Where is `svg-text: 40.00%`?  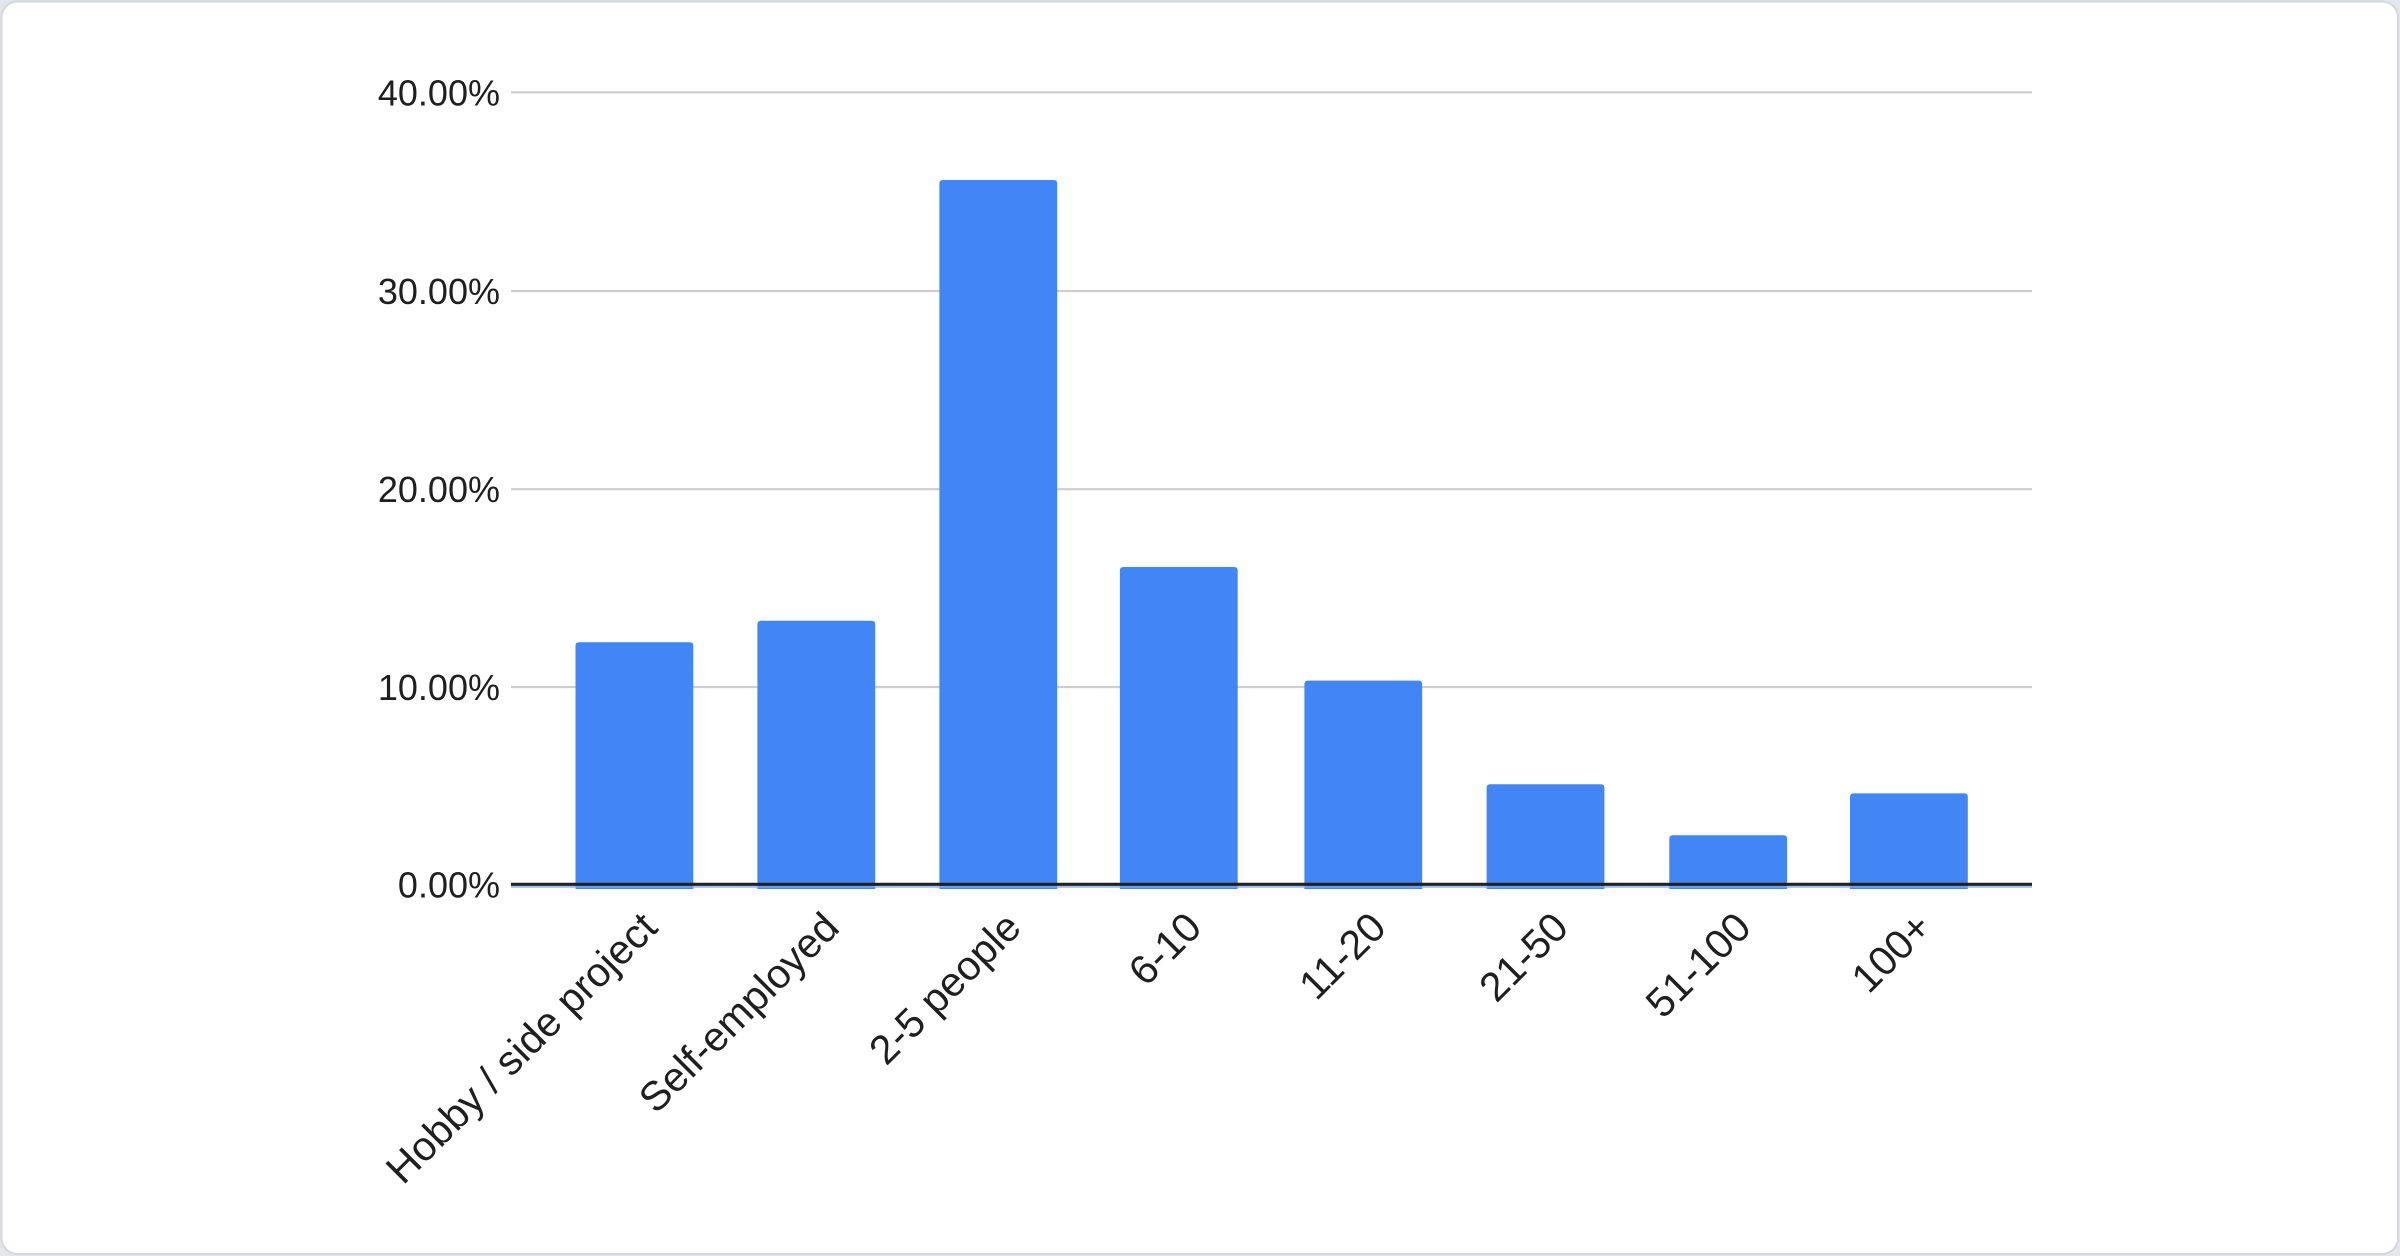
svg-text: 40.00% is located at coordinates (439, 92).